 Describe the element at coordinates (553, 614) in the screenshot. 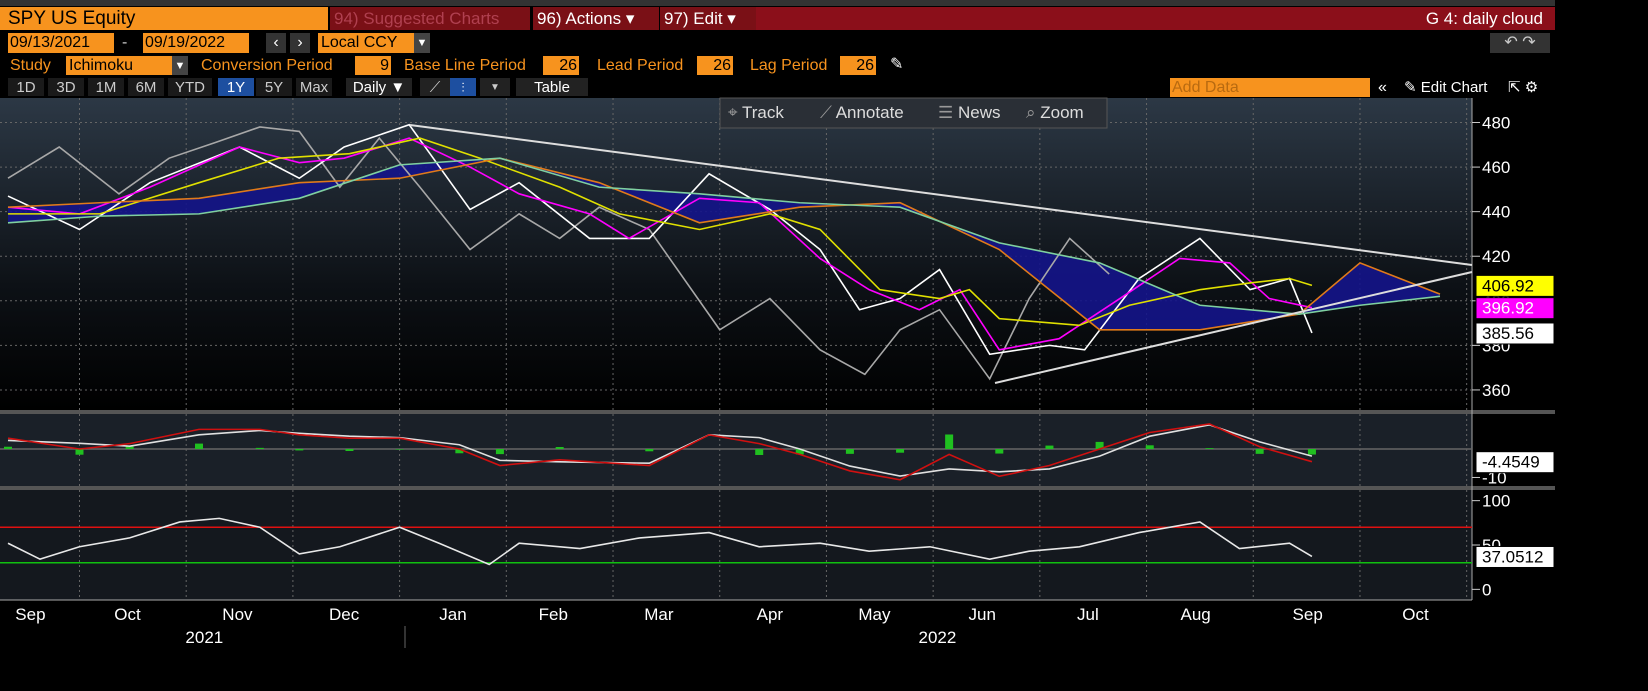

I see `x-tick-label: Feb` at that location.